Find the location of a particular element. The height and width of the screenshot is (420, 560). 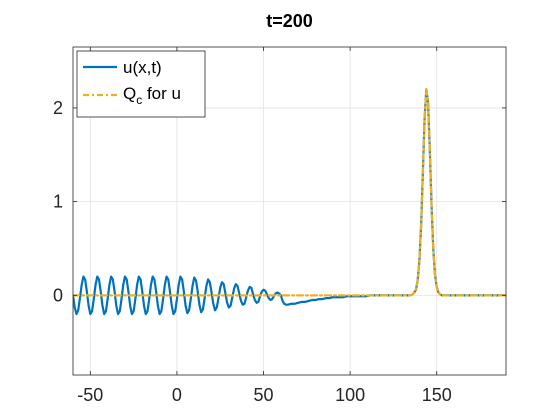

x-tick-label: 50 is located at coordinates (264, 395).